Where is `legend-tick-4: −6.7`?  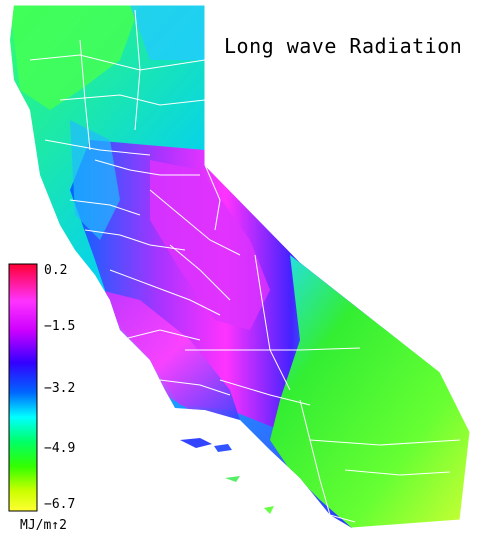
legend-tick-4: −6.7 is located at coordinates (60, 504).